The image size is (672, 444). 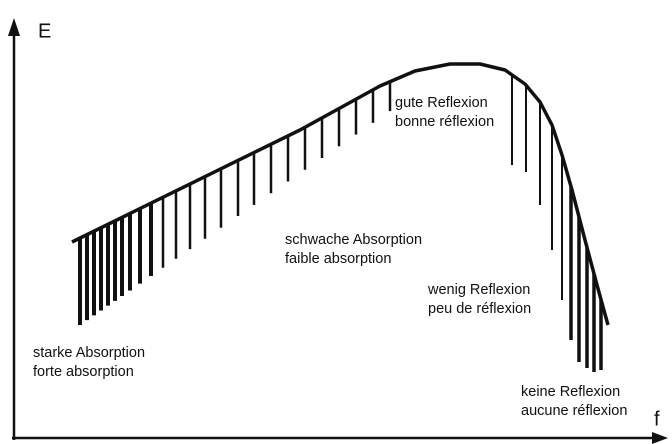 What do you see at coordinates (657, 419) in the screenshot?
I see `x-axis-label: f` at bounding box center [657, 419].